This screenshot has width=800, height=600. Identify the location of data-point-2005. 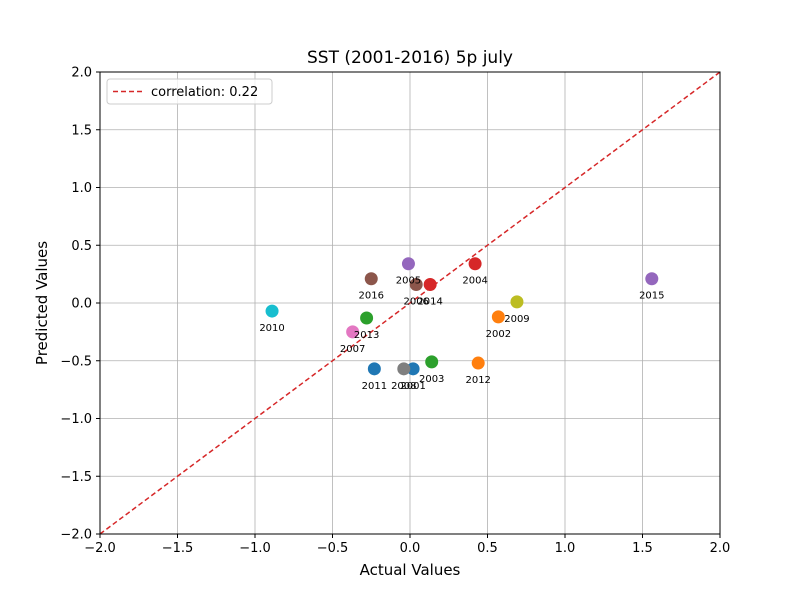
(408, 264).